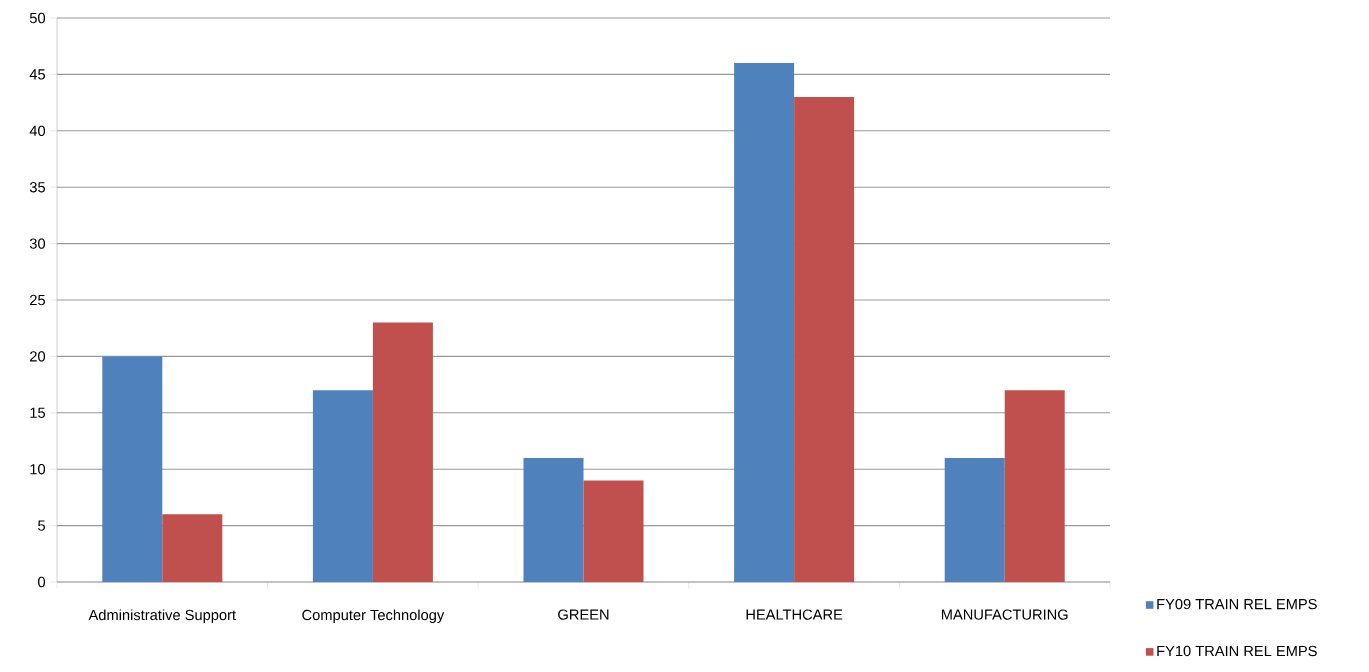  I want to click on y-tick-label: 50, so click(37, 18).